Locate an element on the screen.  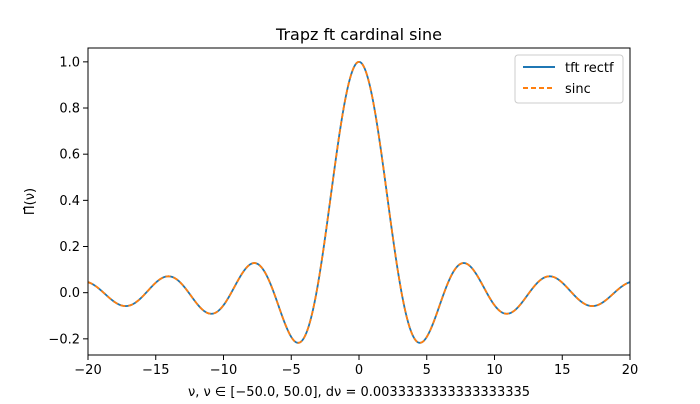
y-tick-label: 0.2 is located at coordinates (69, 247).